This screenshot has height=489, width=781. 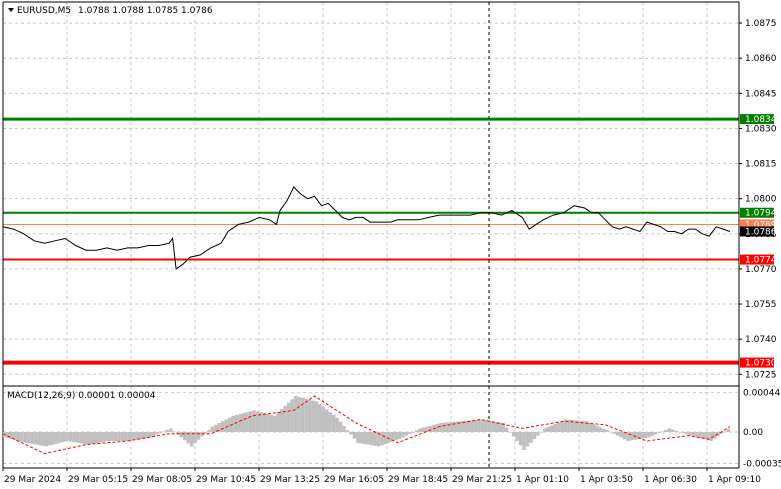 What do you see at coordinates (761, 59) in the screenshot?
I see `price-tick-label: 1.0860` at bounding box center [761, 59].